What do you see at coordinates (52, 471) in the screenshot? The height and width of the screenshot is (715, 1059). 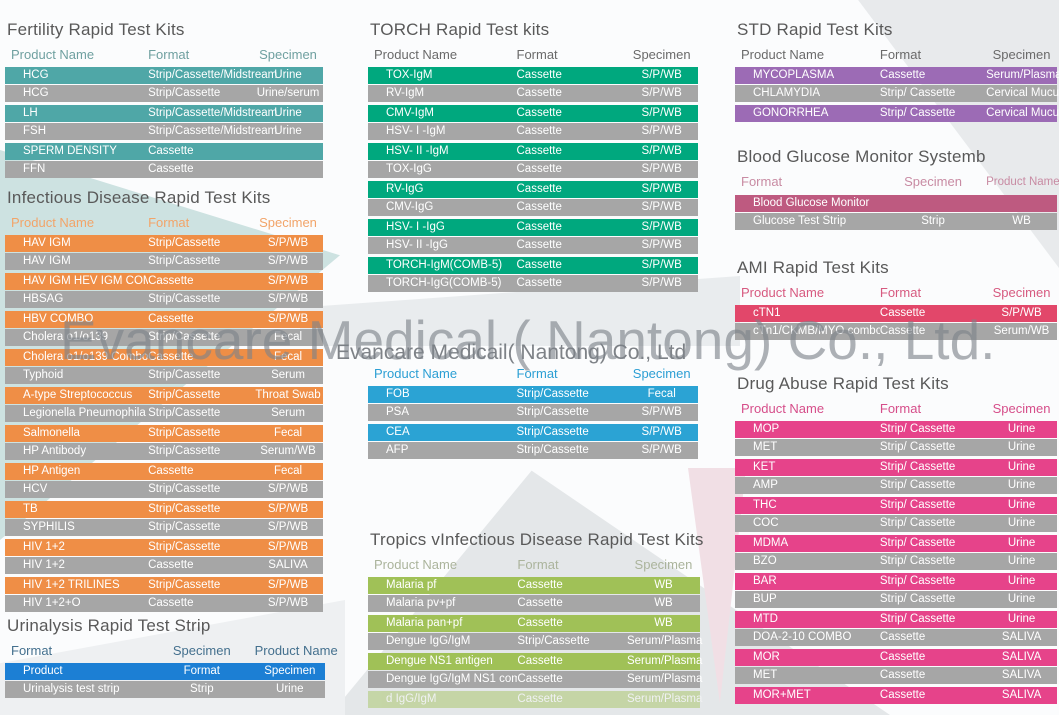 I see `cell-product-name: HP Antigen` at bounding box center [52, 471].